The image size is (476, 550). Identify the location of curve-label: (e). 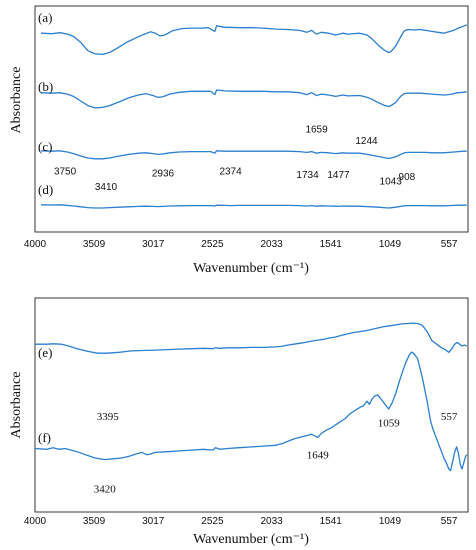
(45, 352).